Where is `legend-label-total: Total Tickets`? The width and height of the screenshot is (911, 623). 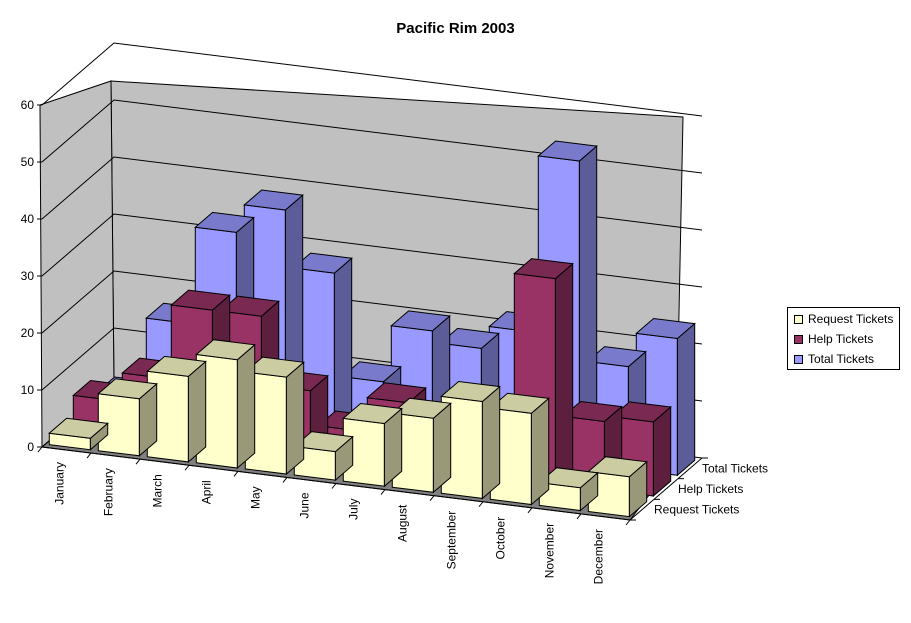 legend-label-total: Total Tickets is located at coordinates (841, 359).